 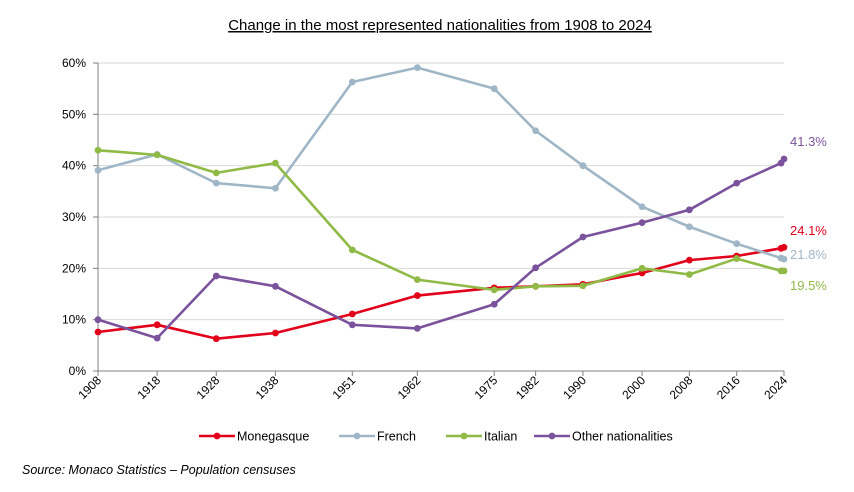 I want to click on y-tick-label: 10%, so click(x=74, y=320).